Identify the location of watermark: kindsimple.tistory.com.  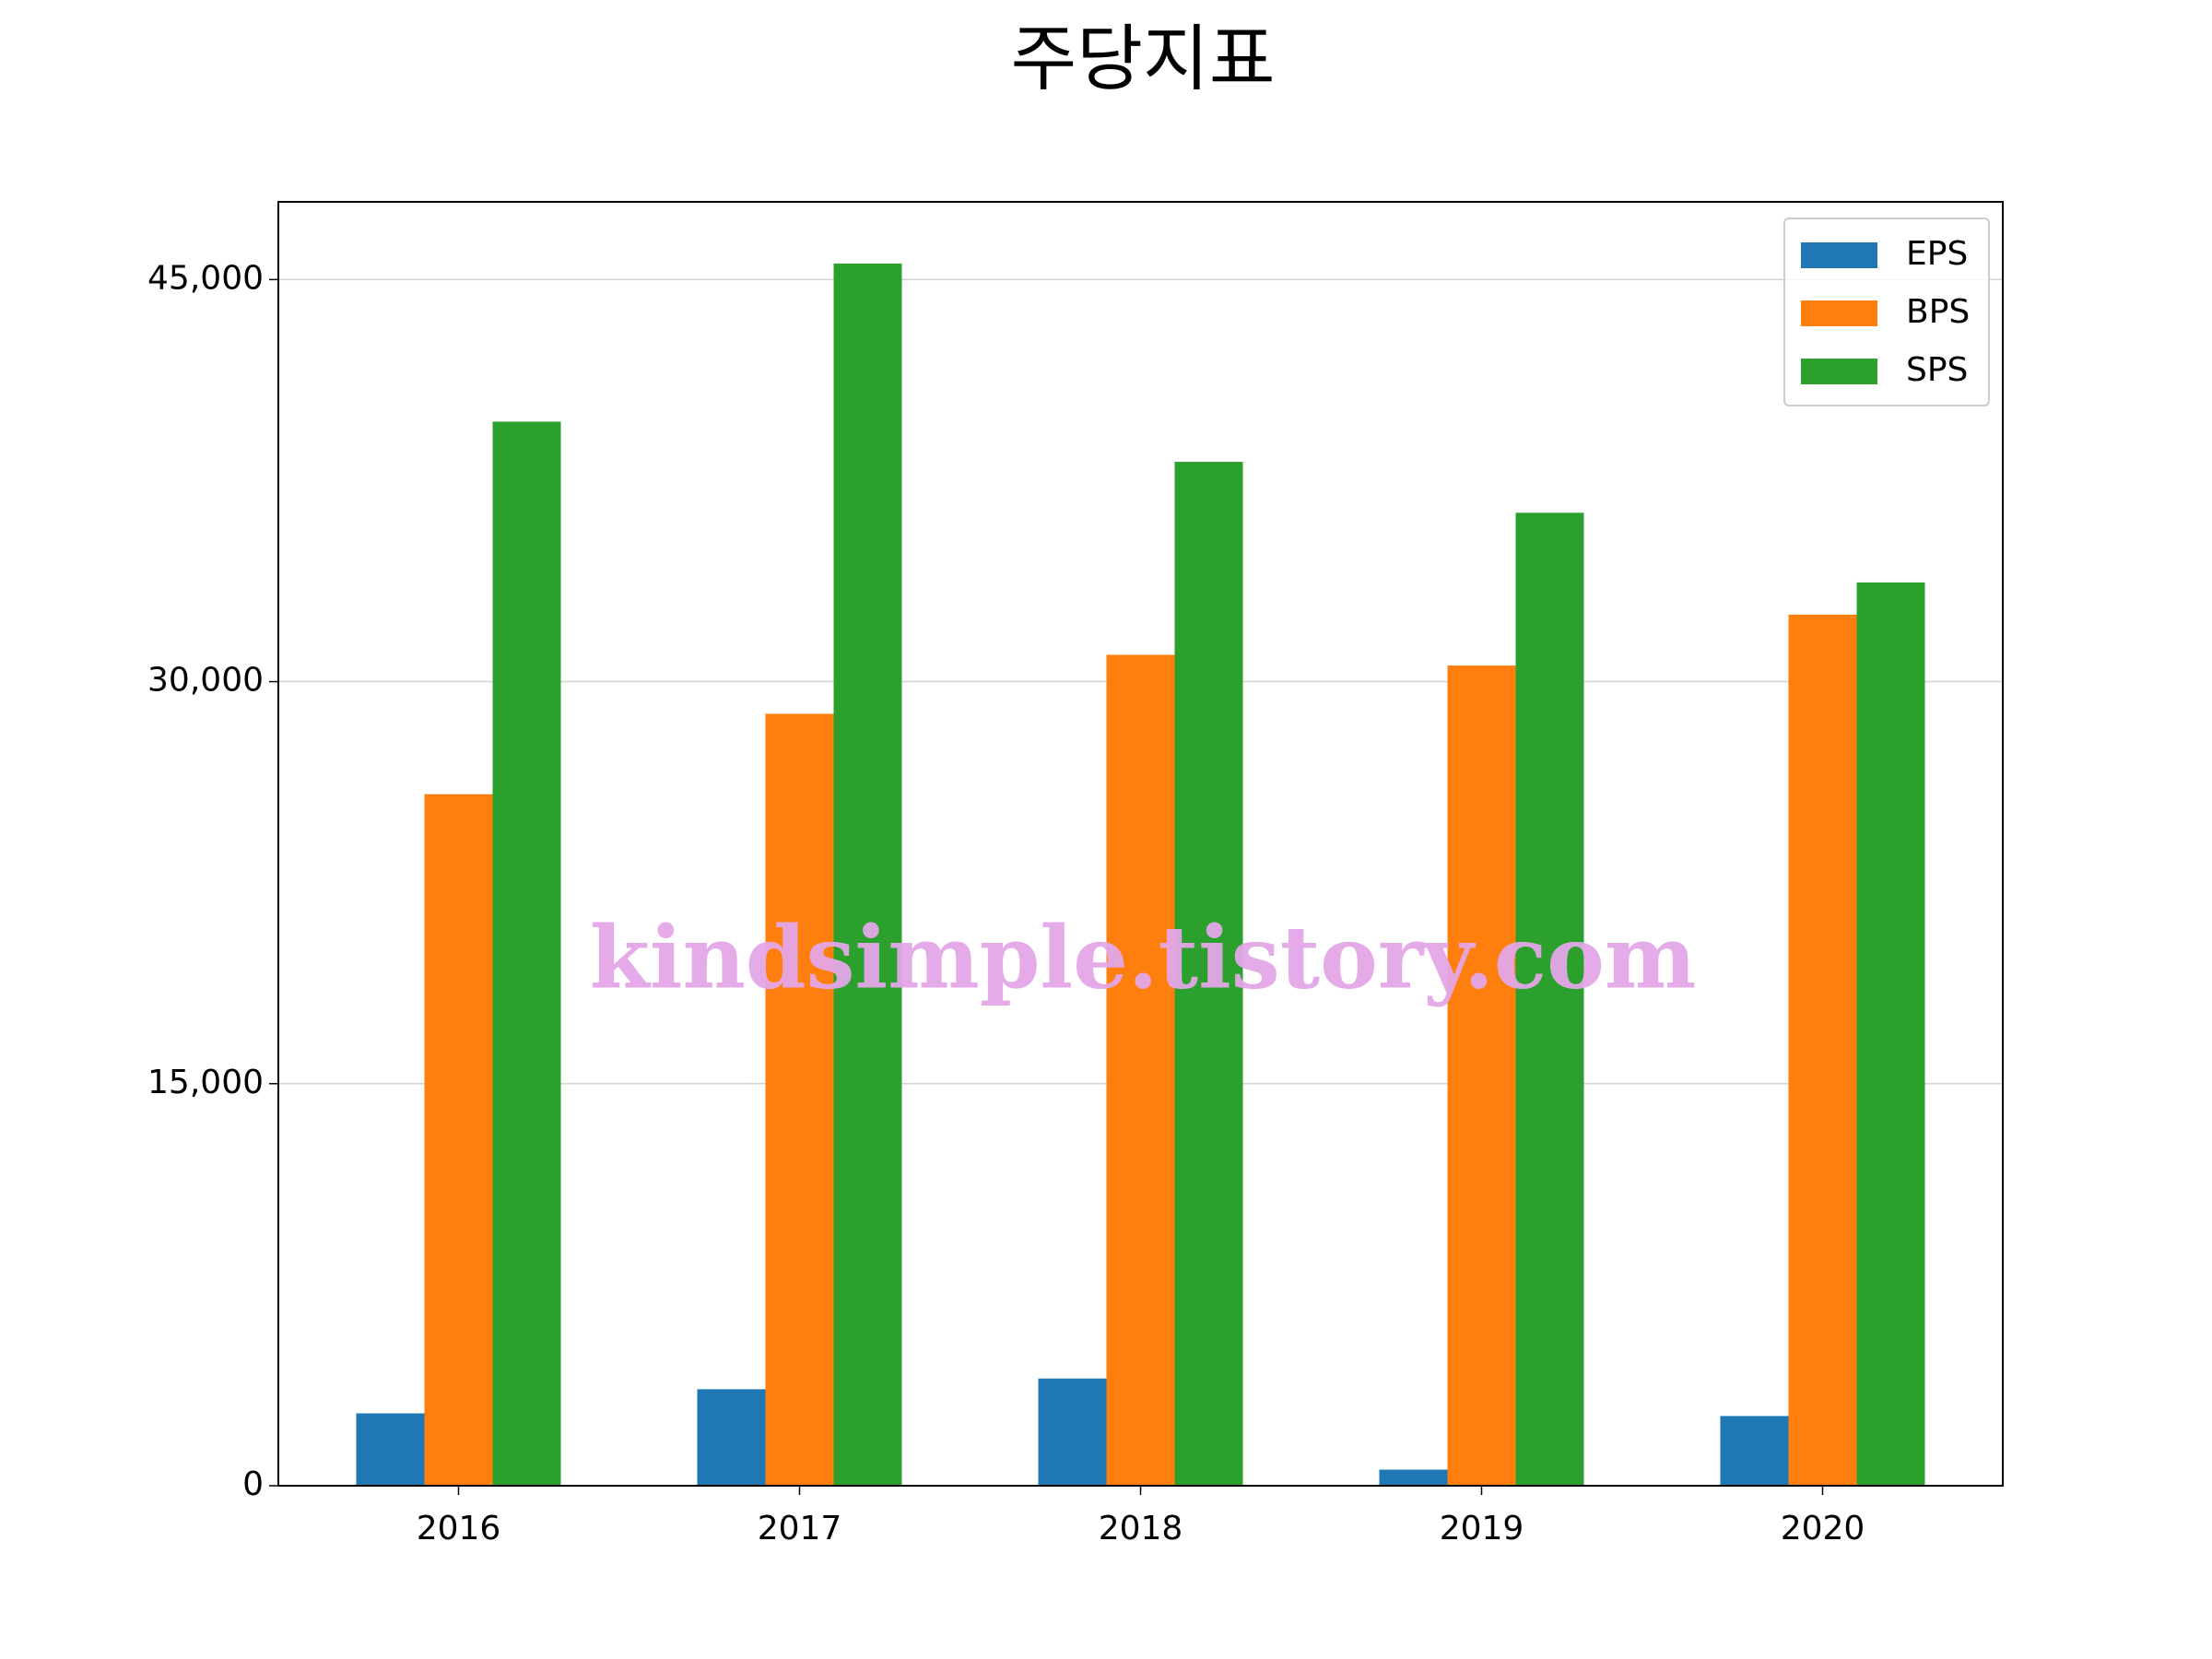
(1143, 957).